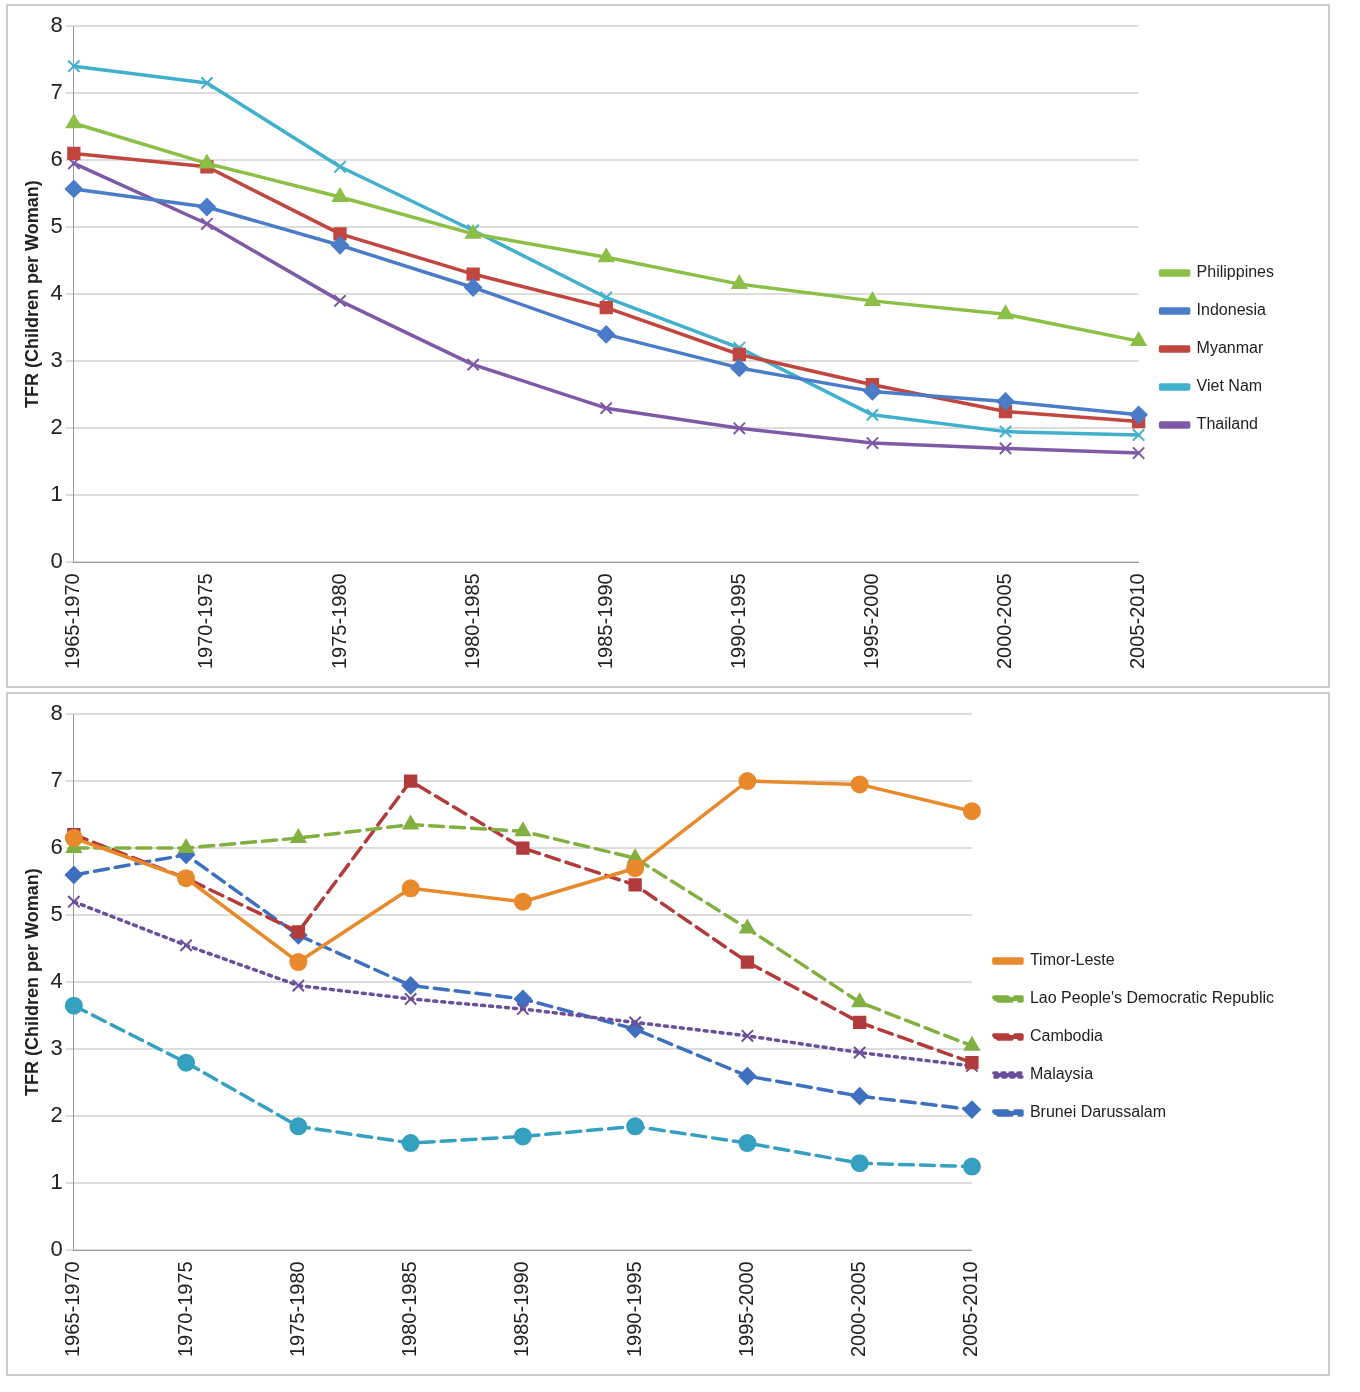  What do you see at coordinates (1152, 998) in the screenshot?
I see `legend-label: Lao People's Democratic Republic` at bounding box center [1152, 998].